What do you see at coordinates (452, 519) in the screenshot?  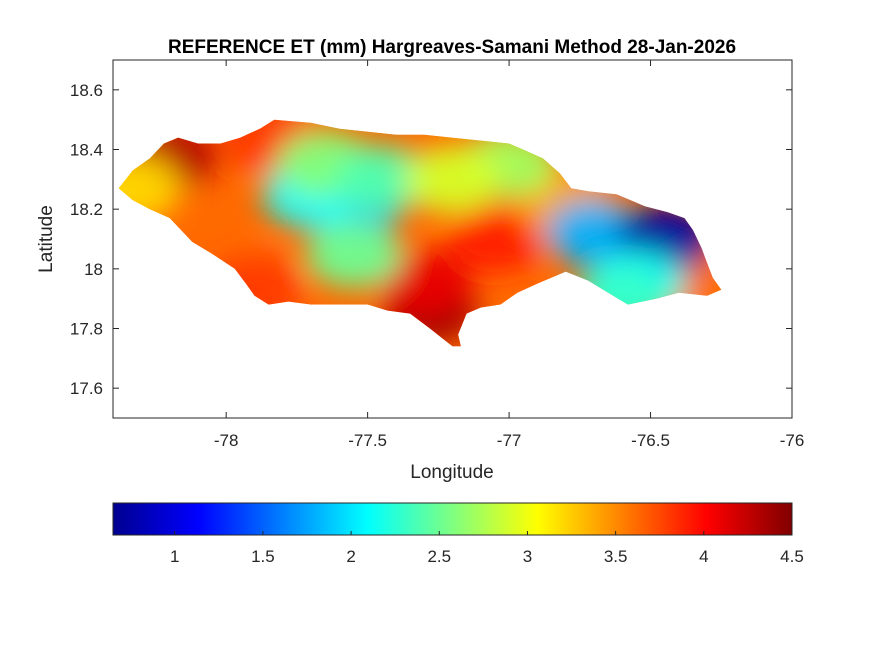 I see `colorbar` at bounding box center [452, 519].